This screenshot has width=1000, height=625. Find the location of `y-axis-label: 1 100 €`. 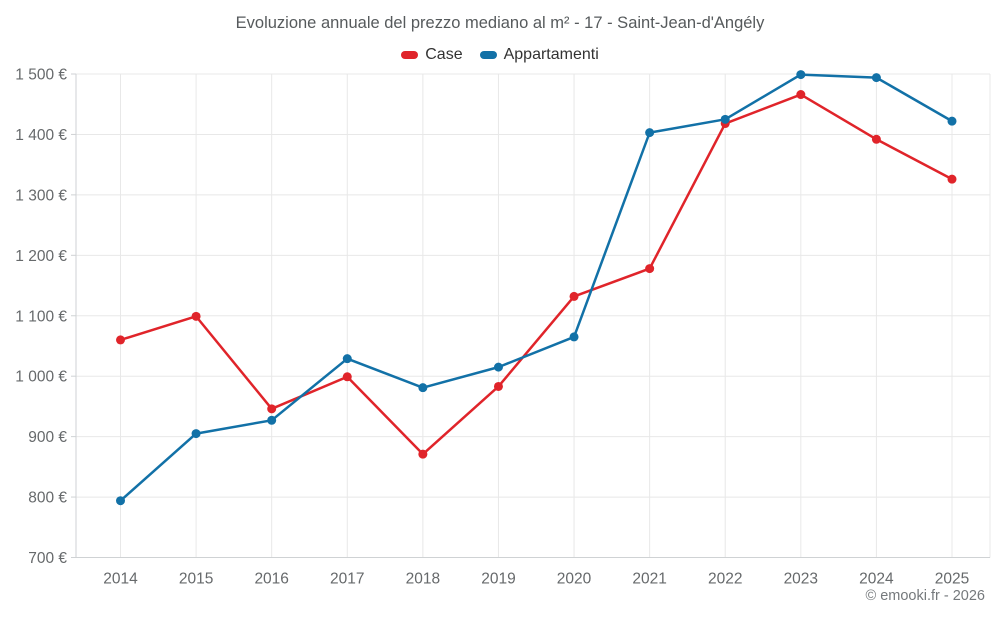

y-axis-label: 1 100 € is located at coordinates (41, 316).